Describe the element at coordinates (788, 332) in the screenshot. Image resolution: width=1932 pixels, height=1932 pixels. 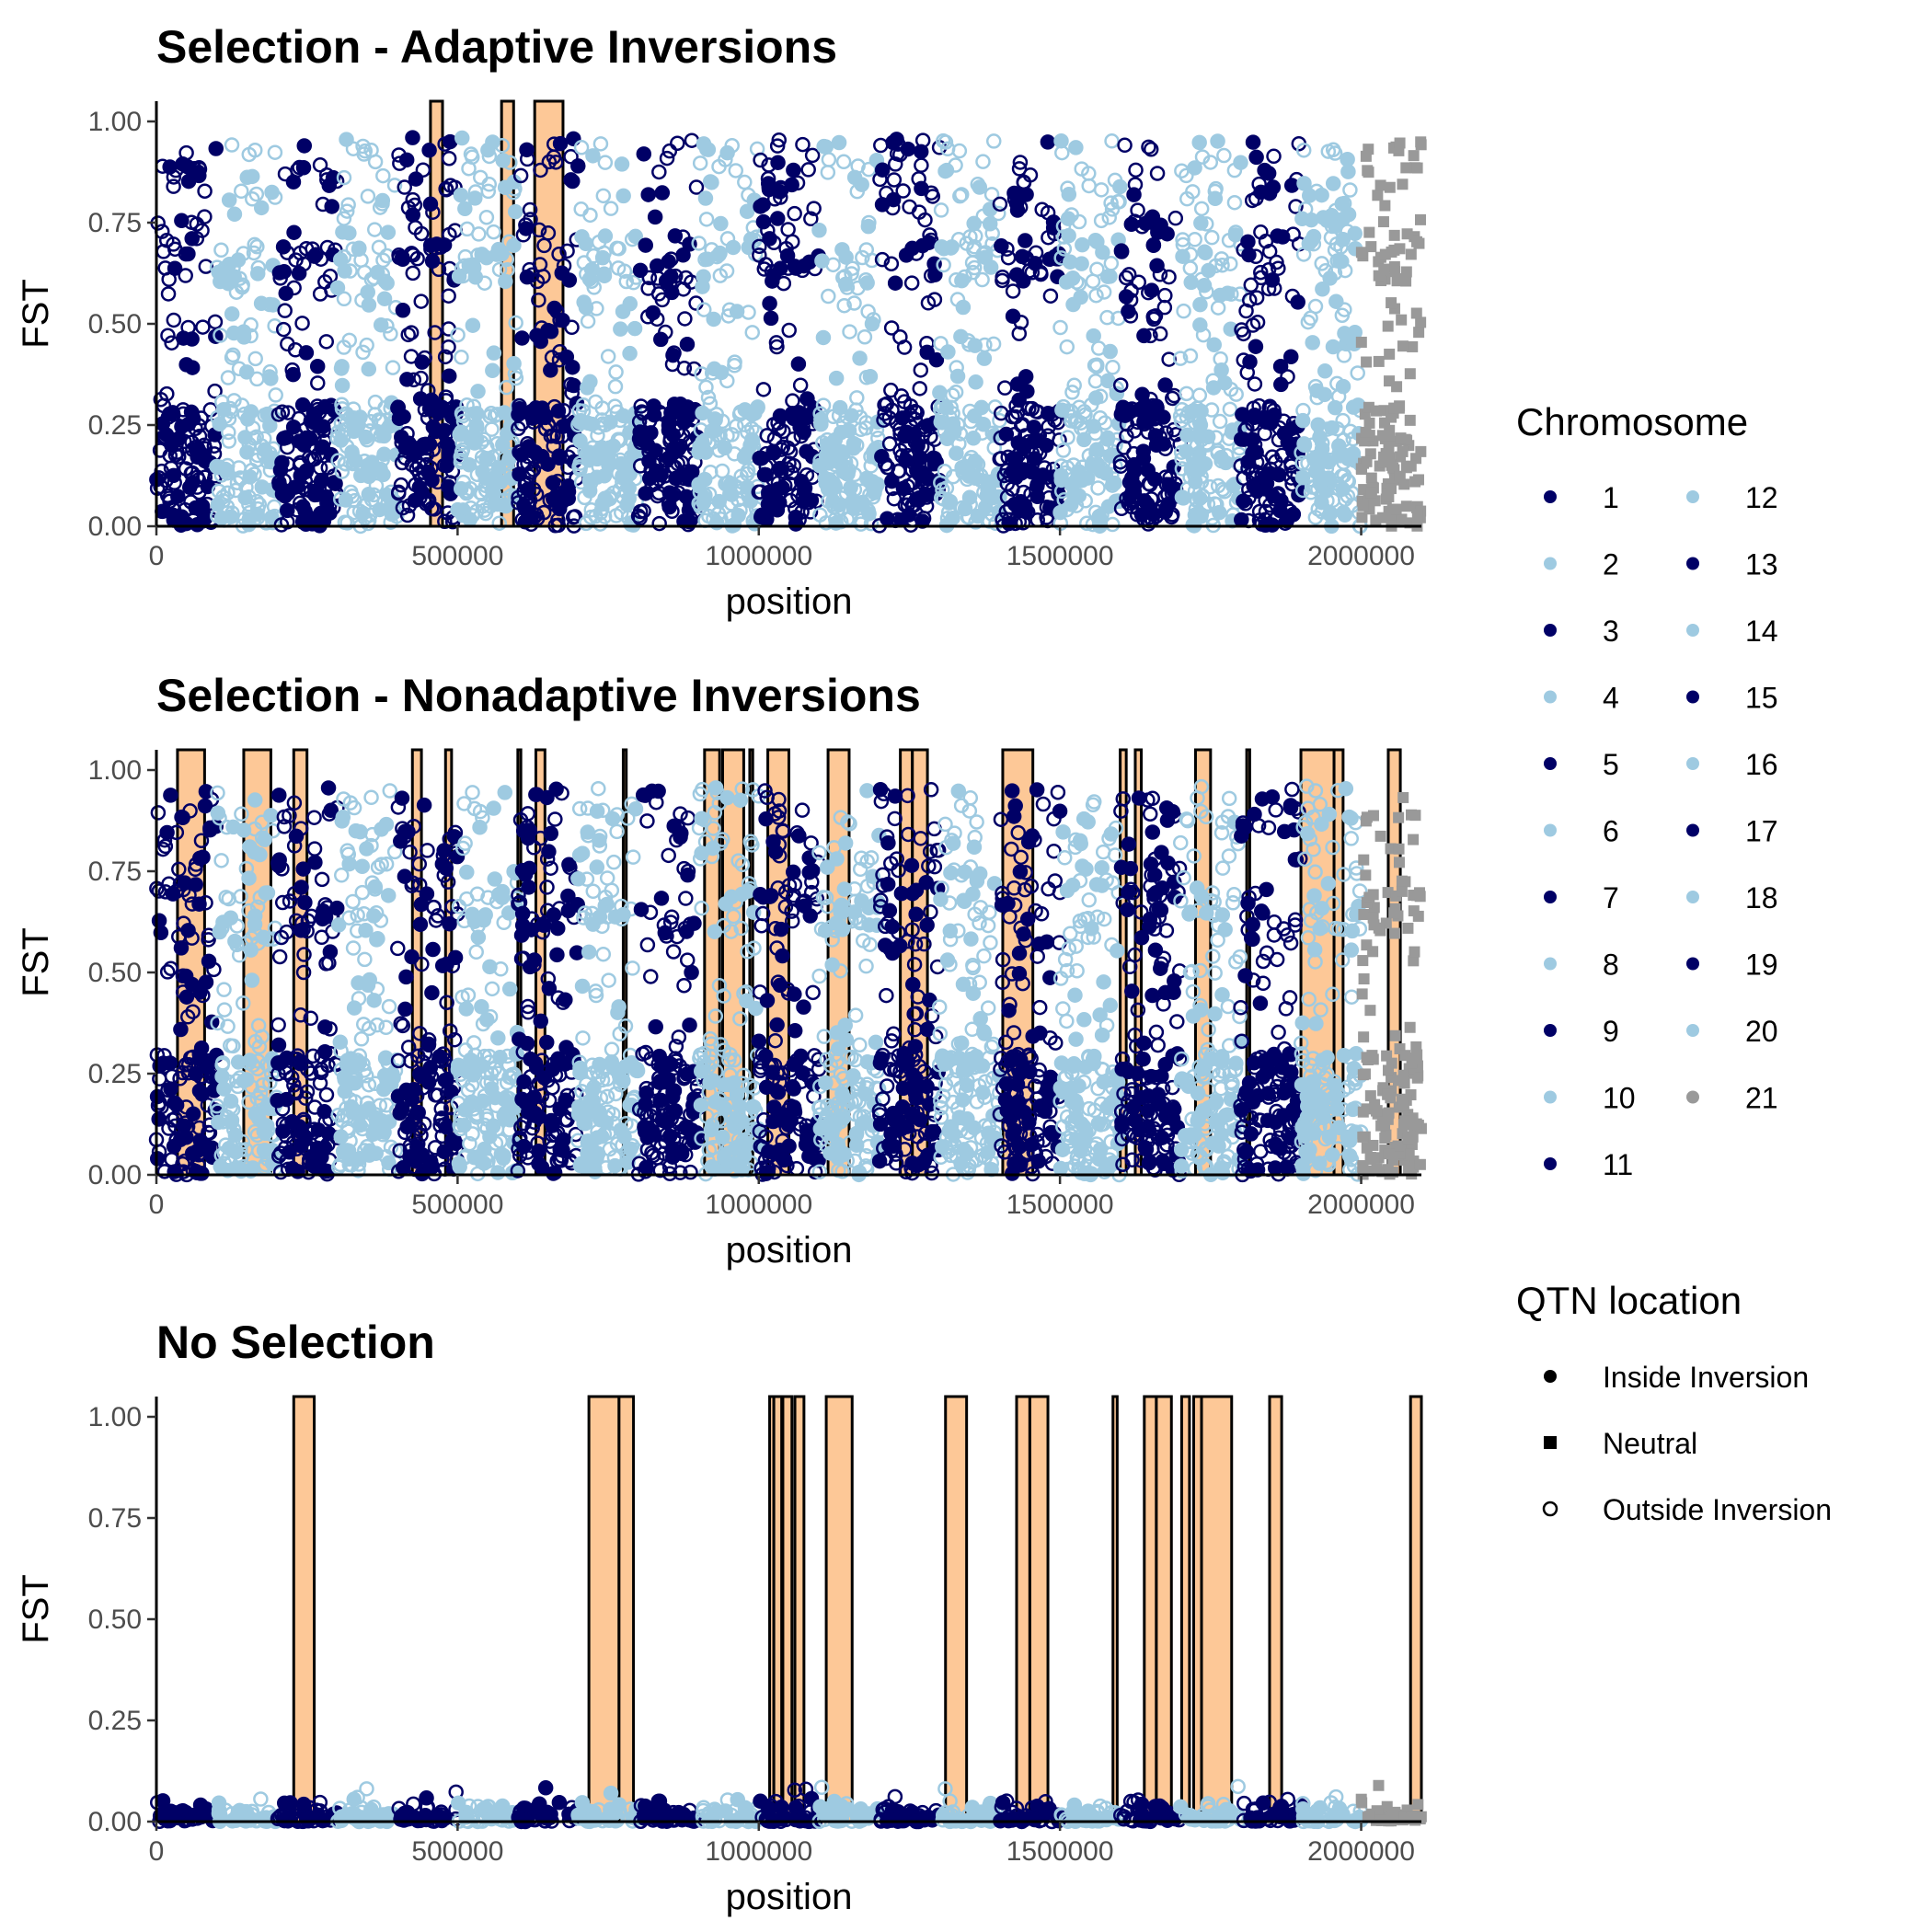
I see `snp-points` at that location.